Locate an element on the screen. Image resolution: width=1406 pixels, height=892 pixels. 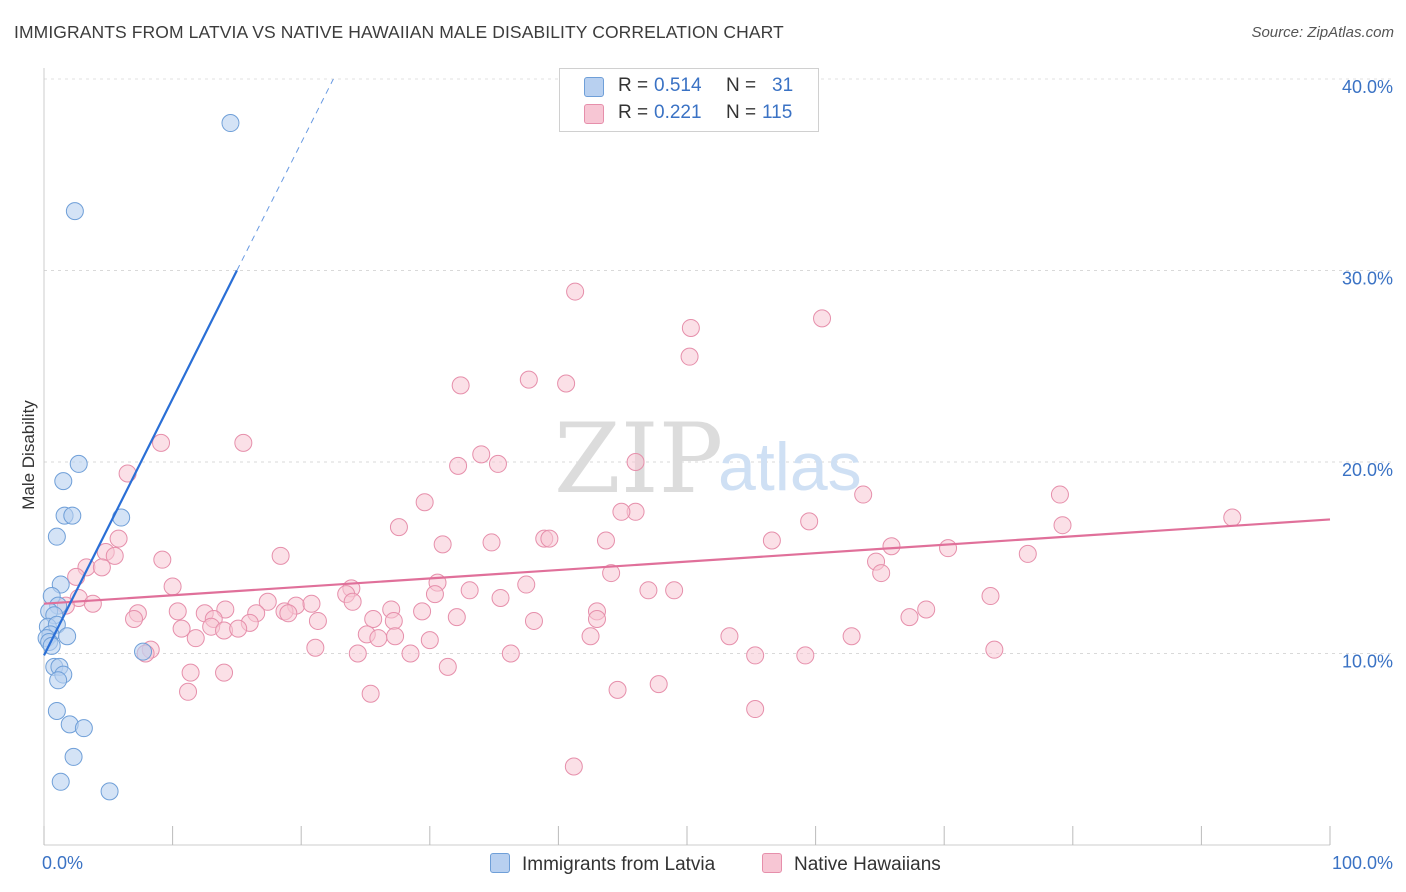
bottom-legend-latvia: Immigrants from Latvia is located at coordinates (602, 864).